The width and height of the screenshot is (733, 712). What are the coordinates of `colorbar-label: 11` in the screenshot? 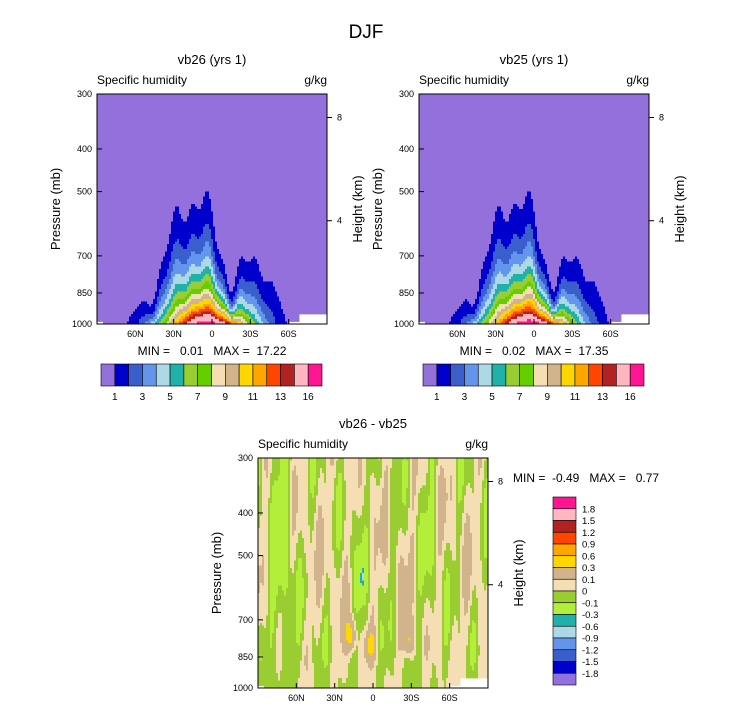 It's located at (575, 397).